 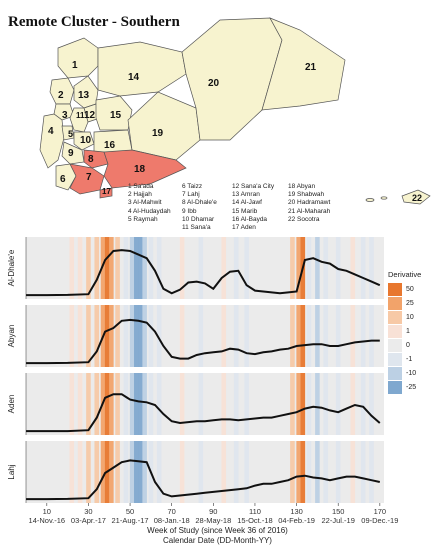 What do you see at coordinates (417, 198) in the screenshot?
I see `map-label-22: 22` at bounding box center [417, 198].